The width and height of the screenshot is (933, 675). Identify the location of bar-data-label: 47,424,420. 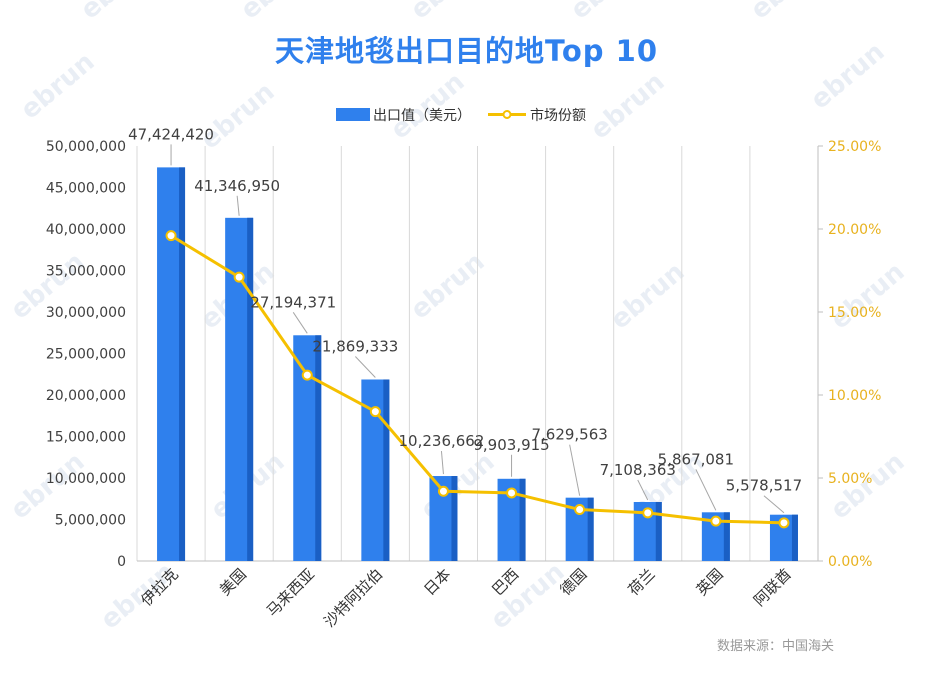
(171, 134).